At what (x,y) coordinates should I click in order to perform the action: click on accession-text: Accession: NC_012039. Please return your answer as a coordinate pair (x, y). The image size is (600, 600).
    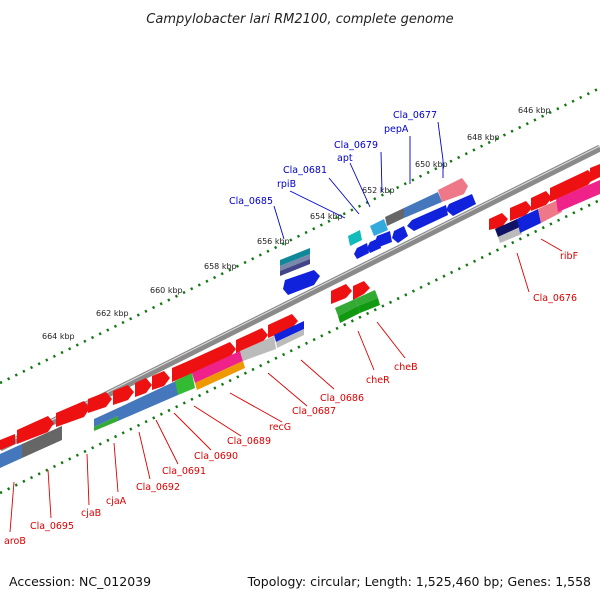
    Looking at the image, I should click on (80, 581).